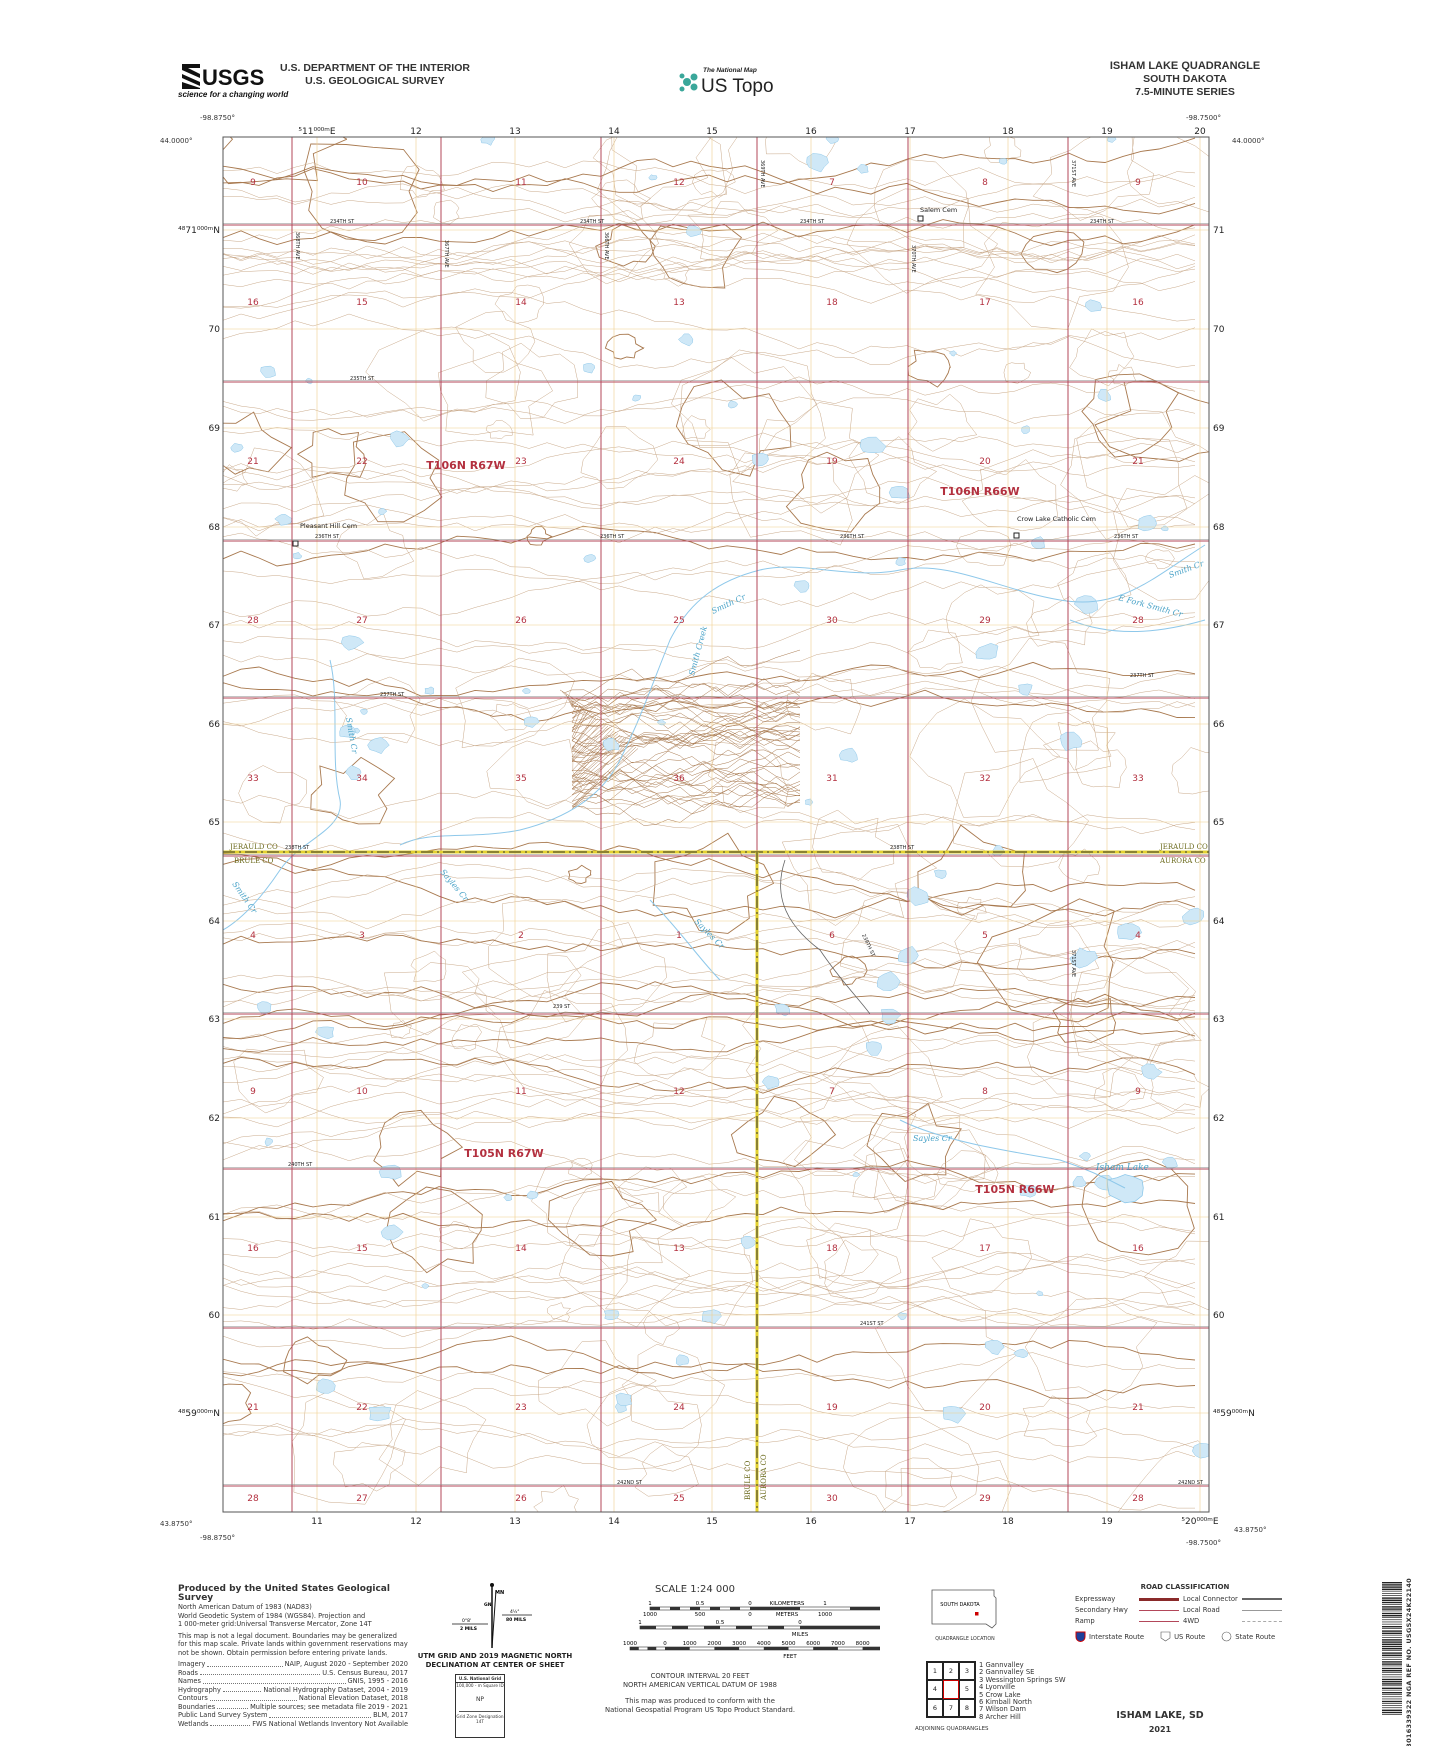 The image size is (1445, 1746). Describe the element at coordinates (520, 1092) in the screenshot. I see `section-number: 11` at that location.